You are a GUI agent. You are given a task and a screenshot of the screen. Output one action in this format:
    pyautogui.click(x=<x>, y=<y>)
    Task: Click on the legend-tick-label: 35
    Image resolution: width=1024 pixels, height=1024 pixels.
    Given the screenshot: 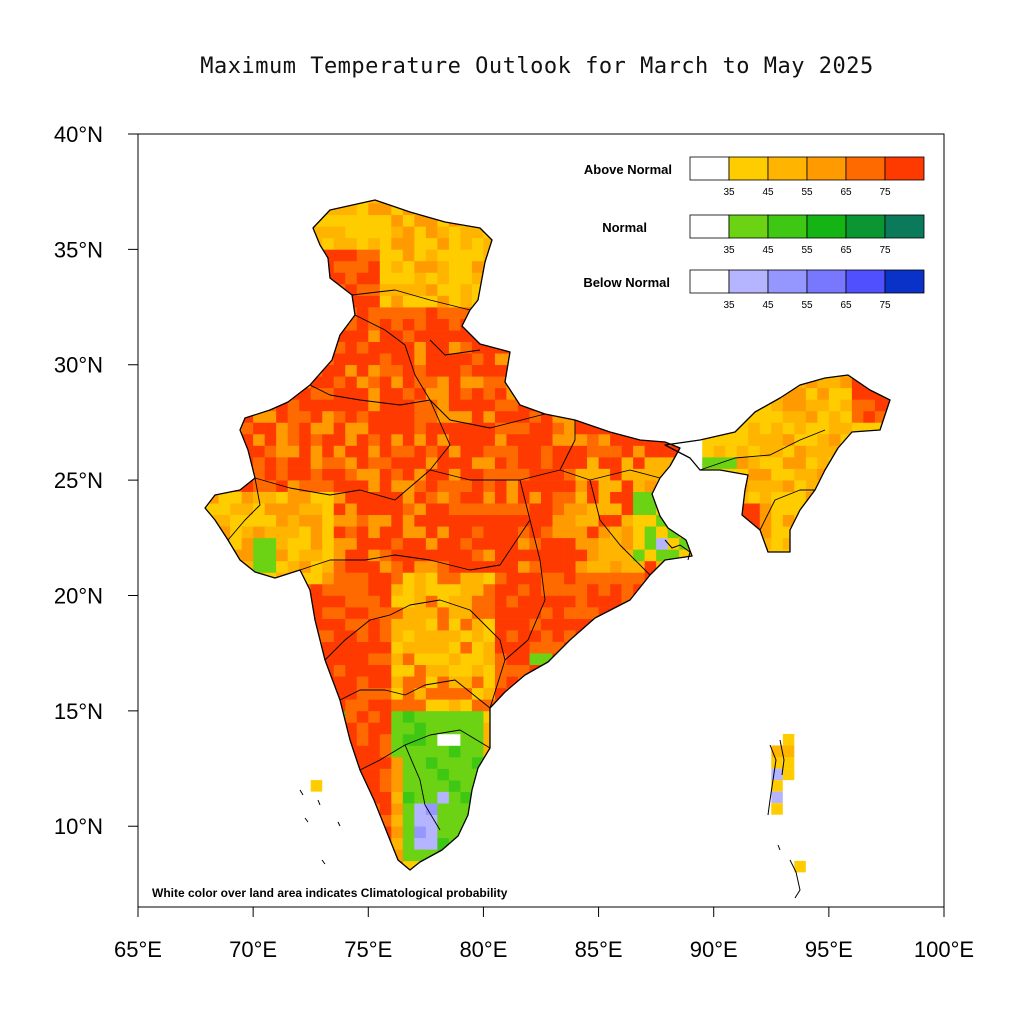 What is the action you would take?
    pyautogui.click(x=729, y=305)
    